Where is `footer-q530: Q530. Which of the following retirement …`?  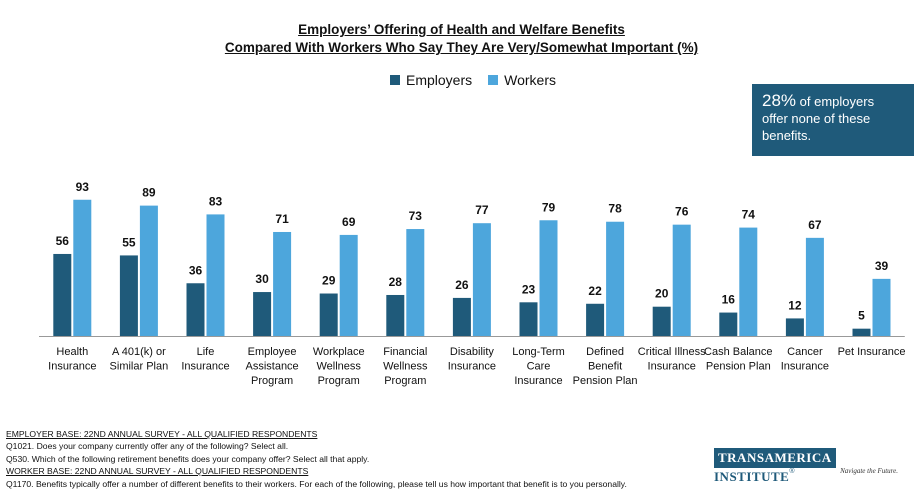 footer-q530: Q530. Which of the following retirement … is located at coordinates (188, 459).